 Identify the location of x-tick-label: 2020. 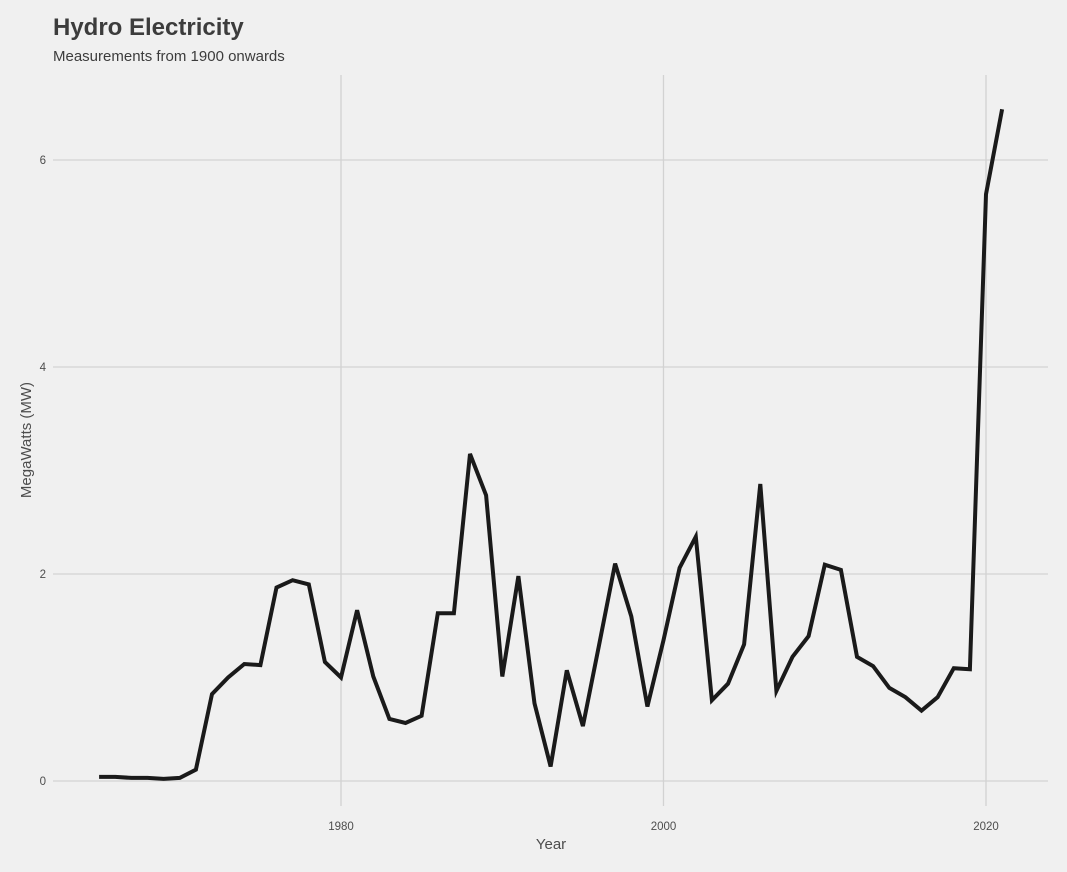
(986, 827).